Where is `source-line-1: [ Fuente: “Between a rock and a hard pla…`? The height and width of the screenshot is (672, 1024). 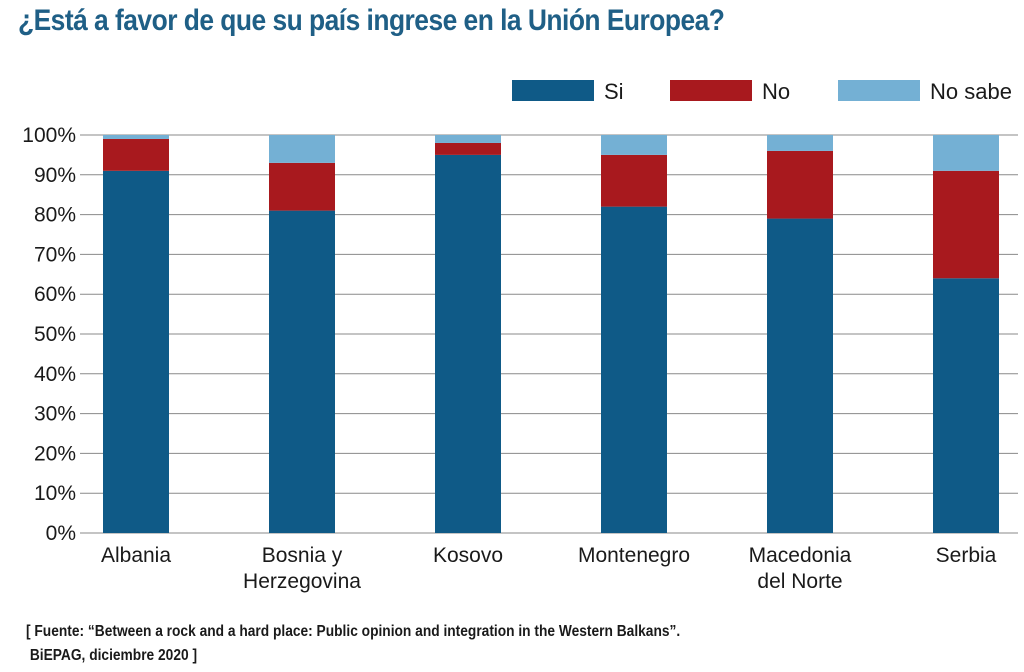
source-line-1: [ Fuente: “Between a rock and a hard pla… is located at coordinates (353, 631).